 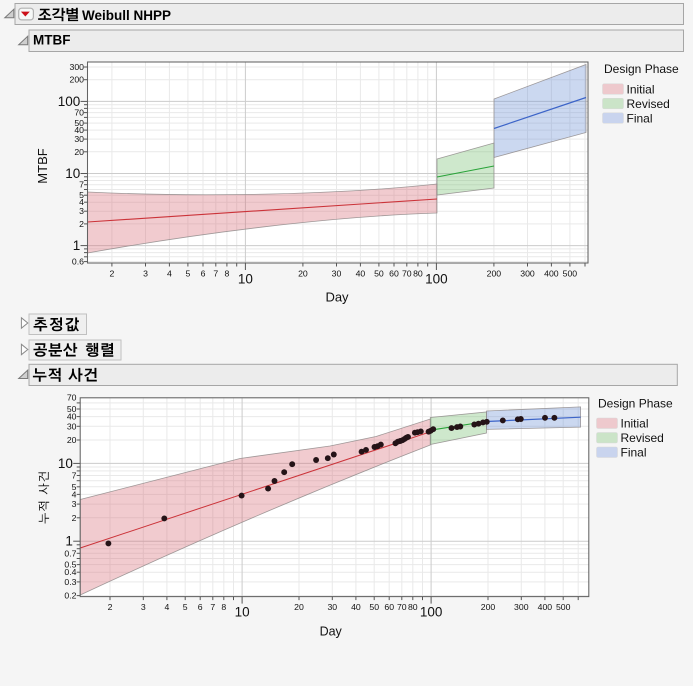 What do you see at coordinates (70, 596) in the screenshot?
I see `svg-text: 0.2` at bounding box center [70, 596].